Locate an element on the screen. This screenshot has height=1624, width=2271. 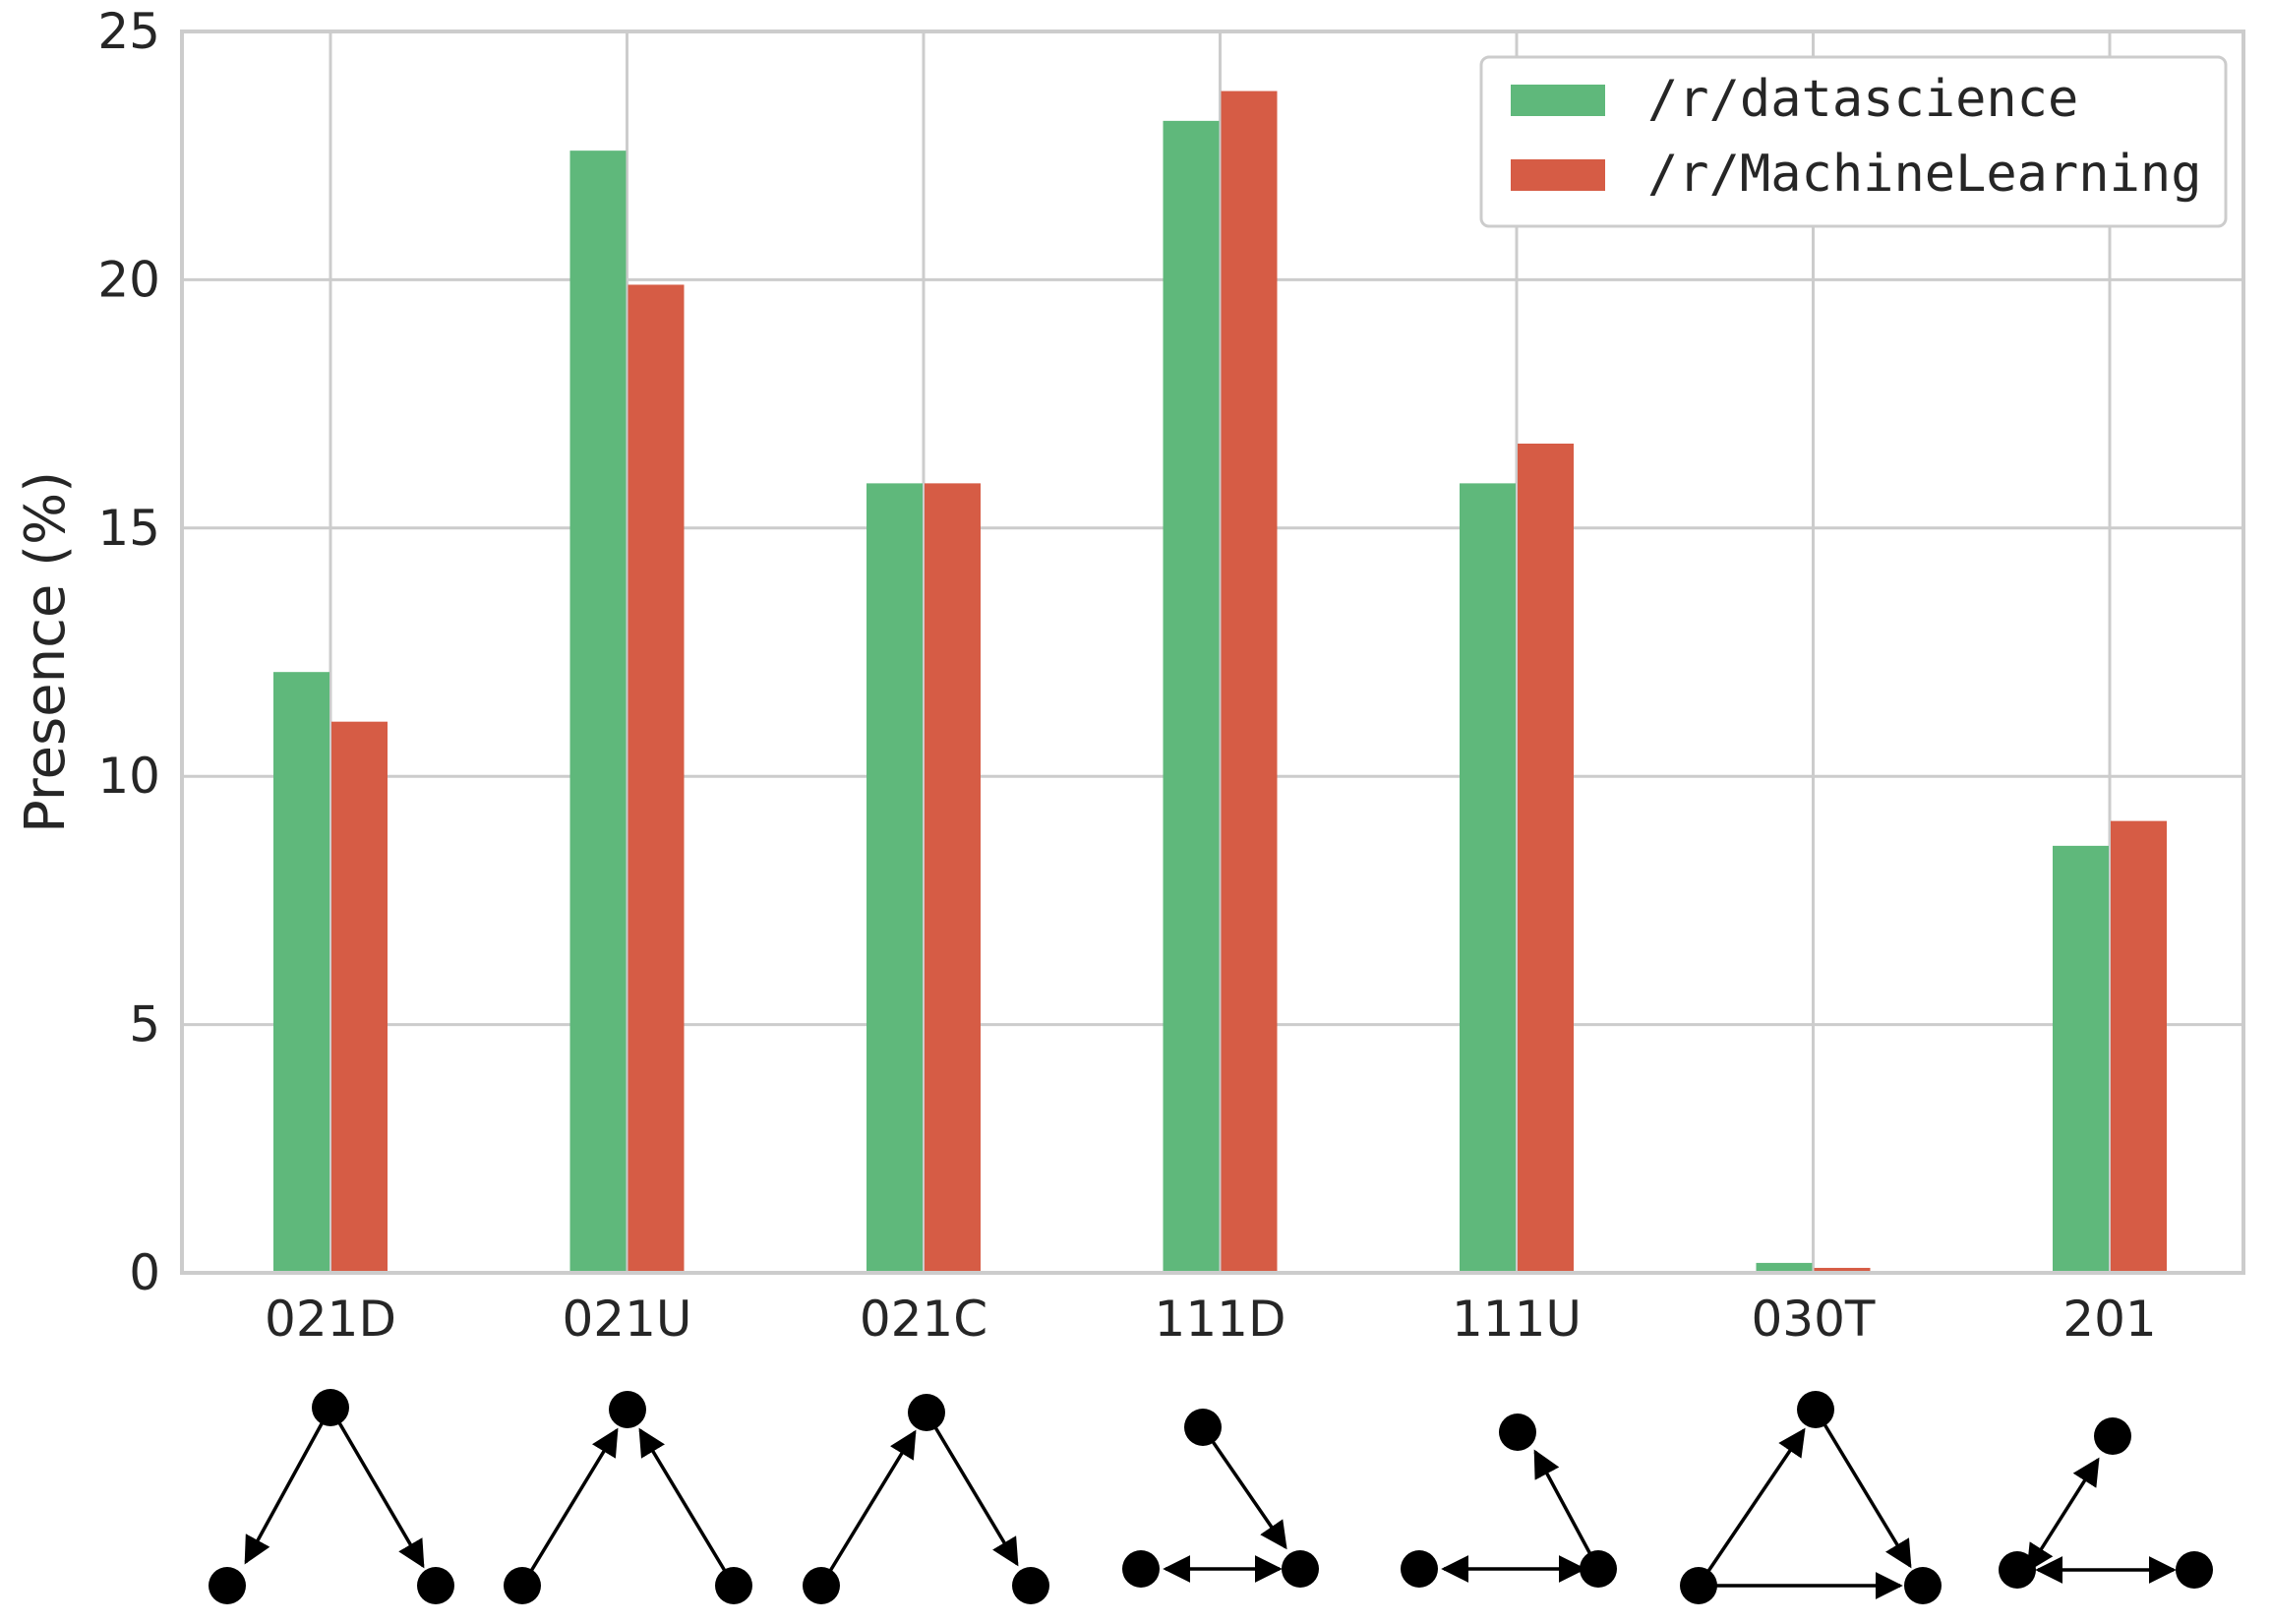
x-tick-label: 201 is located at coordinates (2109, 1319).